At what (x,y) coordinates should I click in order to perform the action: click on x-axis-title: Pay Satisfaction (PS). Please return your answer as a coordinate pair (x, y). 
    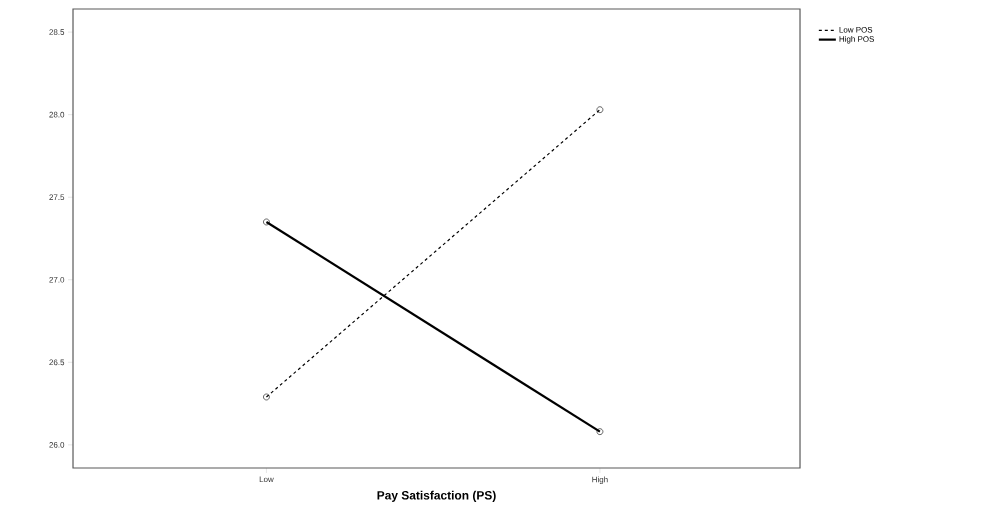
    Looking at the image, I should click on (436, 496).